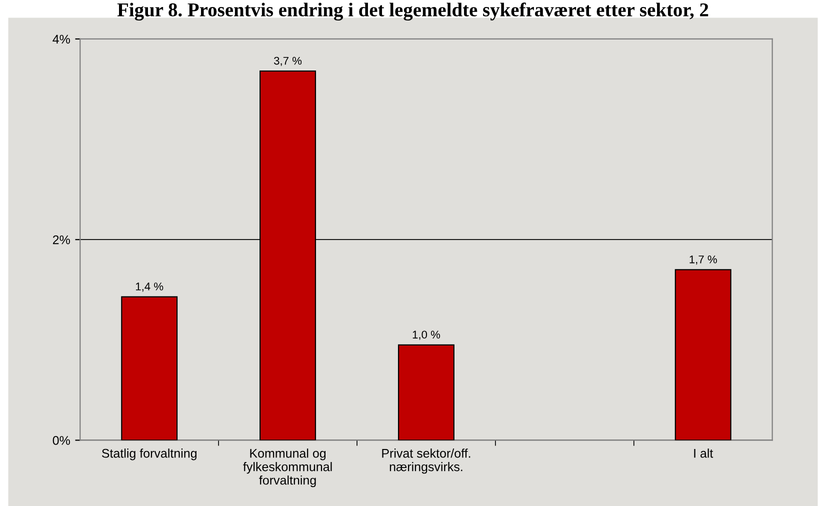 The width and height of the screenshot is (826, 506). What do you see at coordinates (426, 461) in the screenshot?
I see `x-tick-label: Privat sektor/off. næringsvirks.` at bounding box center [426, 461].